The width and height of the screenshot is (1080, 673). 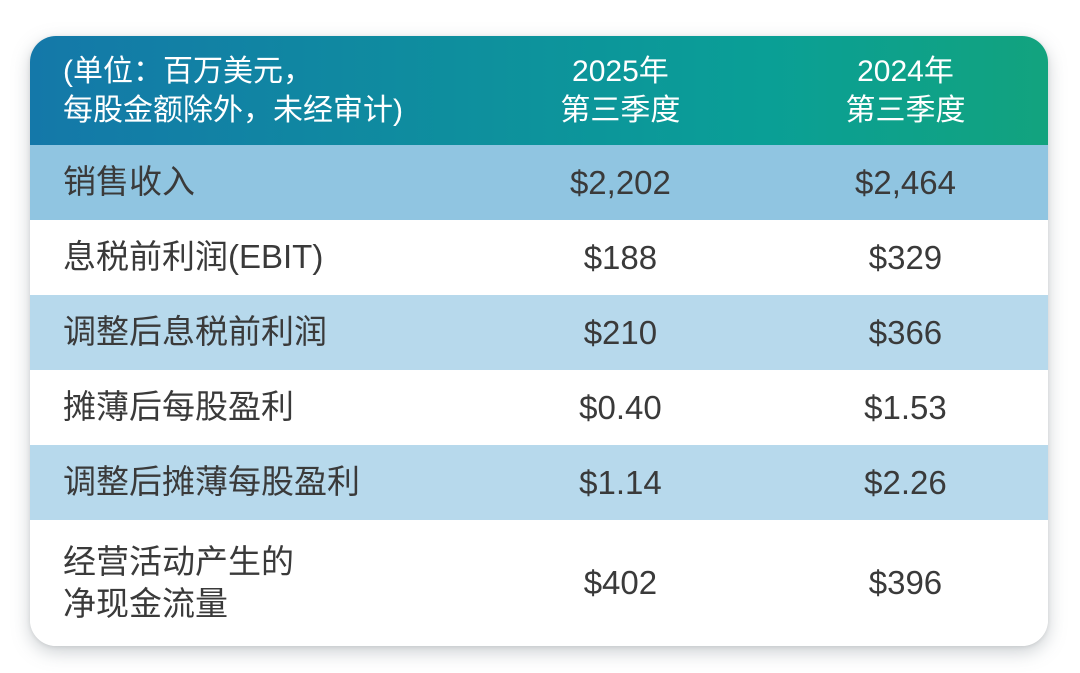 I want to click on row-label: 息税前利润(EBIT), so click(x=193, y=257).